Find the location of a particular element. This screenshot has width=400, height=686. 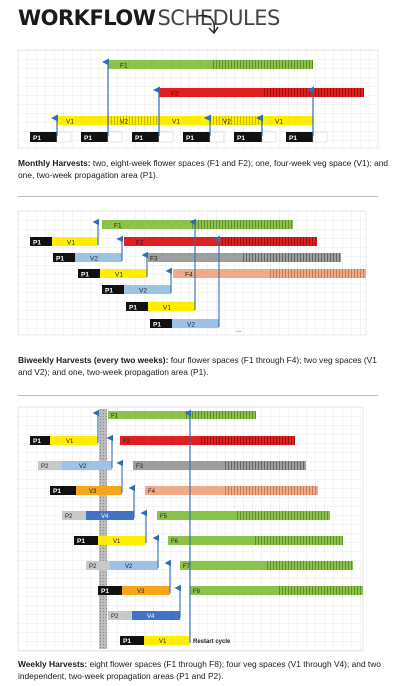

title-light: SCHEDULES is located at coordinates (218, 18).